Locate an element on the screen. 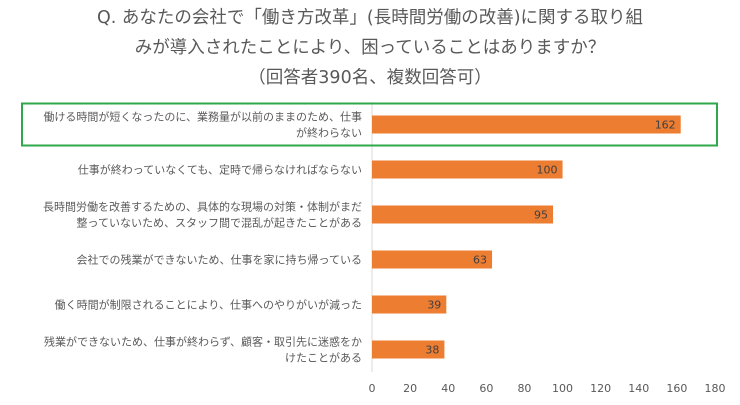 The width and height of the screenshot is (740, 405). x-tick-label-2: 40 is located at coordinates (448, 388).